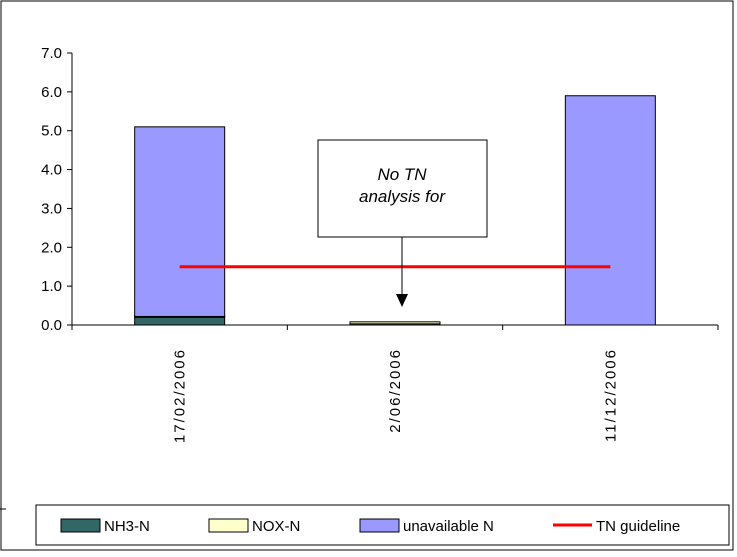 This screenshot has width=737, height=557. I want to click on y-tick-label: 5.0, so click(51, 131).